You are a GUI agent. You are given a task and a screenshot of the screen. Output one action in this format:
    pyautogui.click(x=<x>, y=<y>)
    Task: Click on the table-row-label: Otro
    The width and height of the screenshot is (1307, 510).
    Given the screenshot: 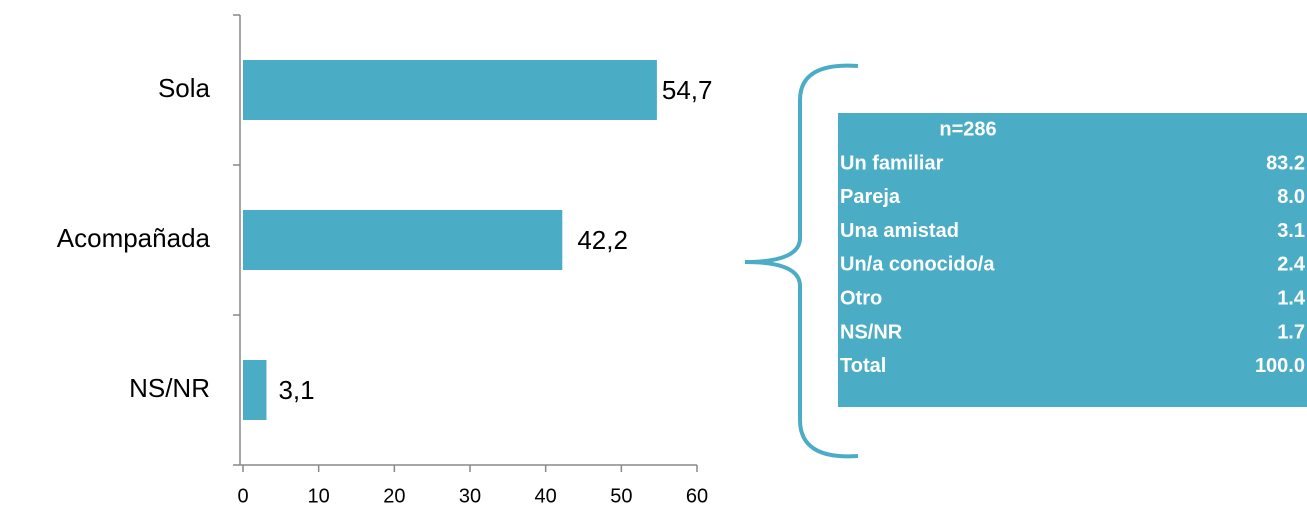 What is the action you would take?
    pyautogui.click(x=861, y=298)
    